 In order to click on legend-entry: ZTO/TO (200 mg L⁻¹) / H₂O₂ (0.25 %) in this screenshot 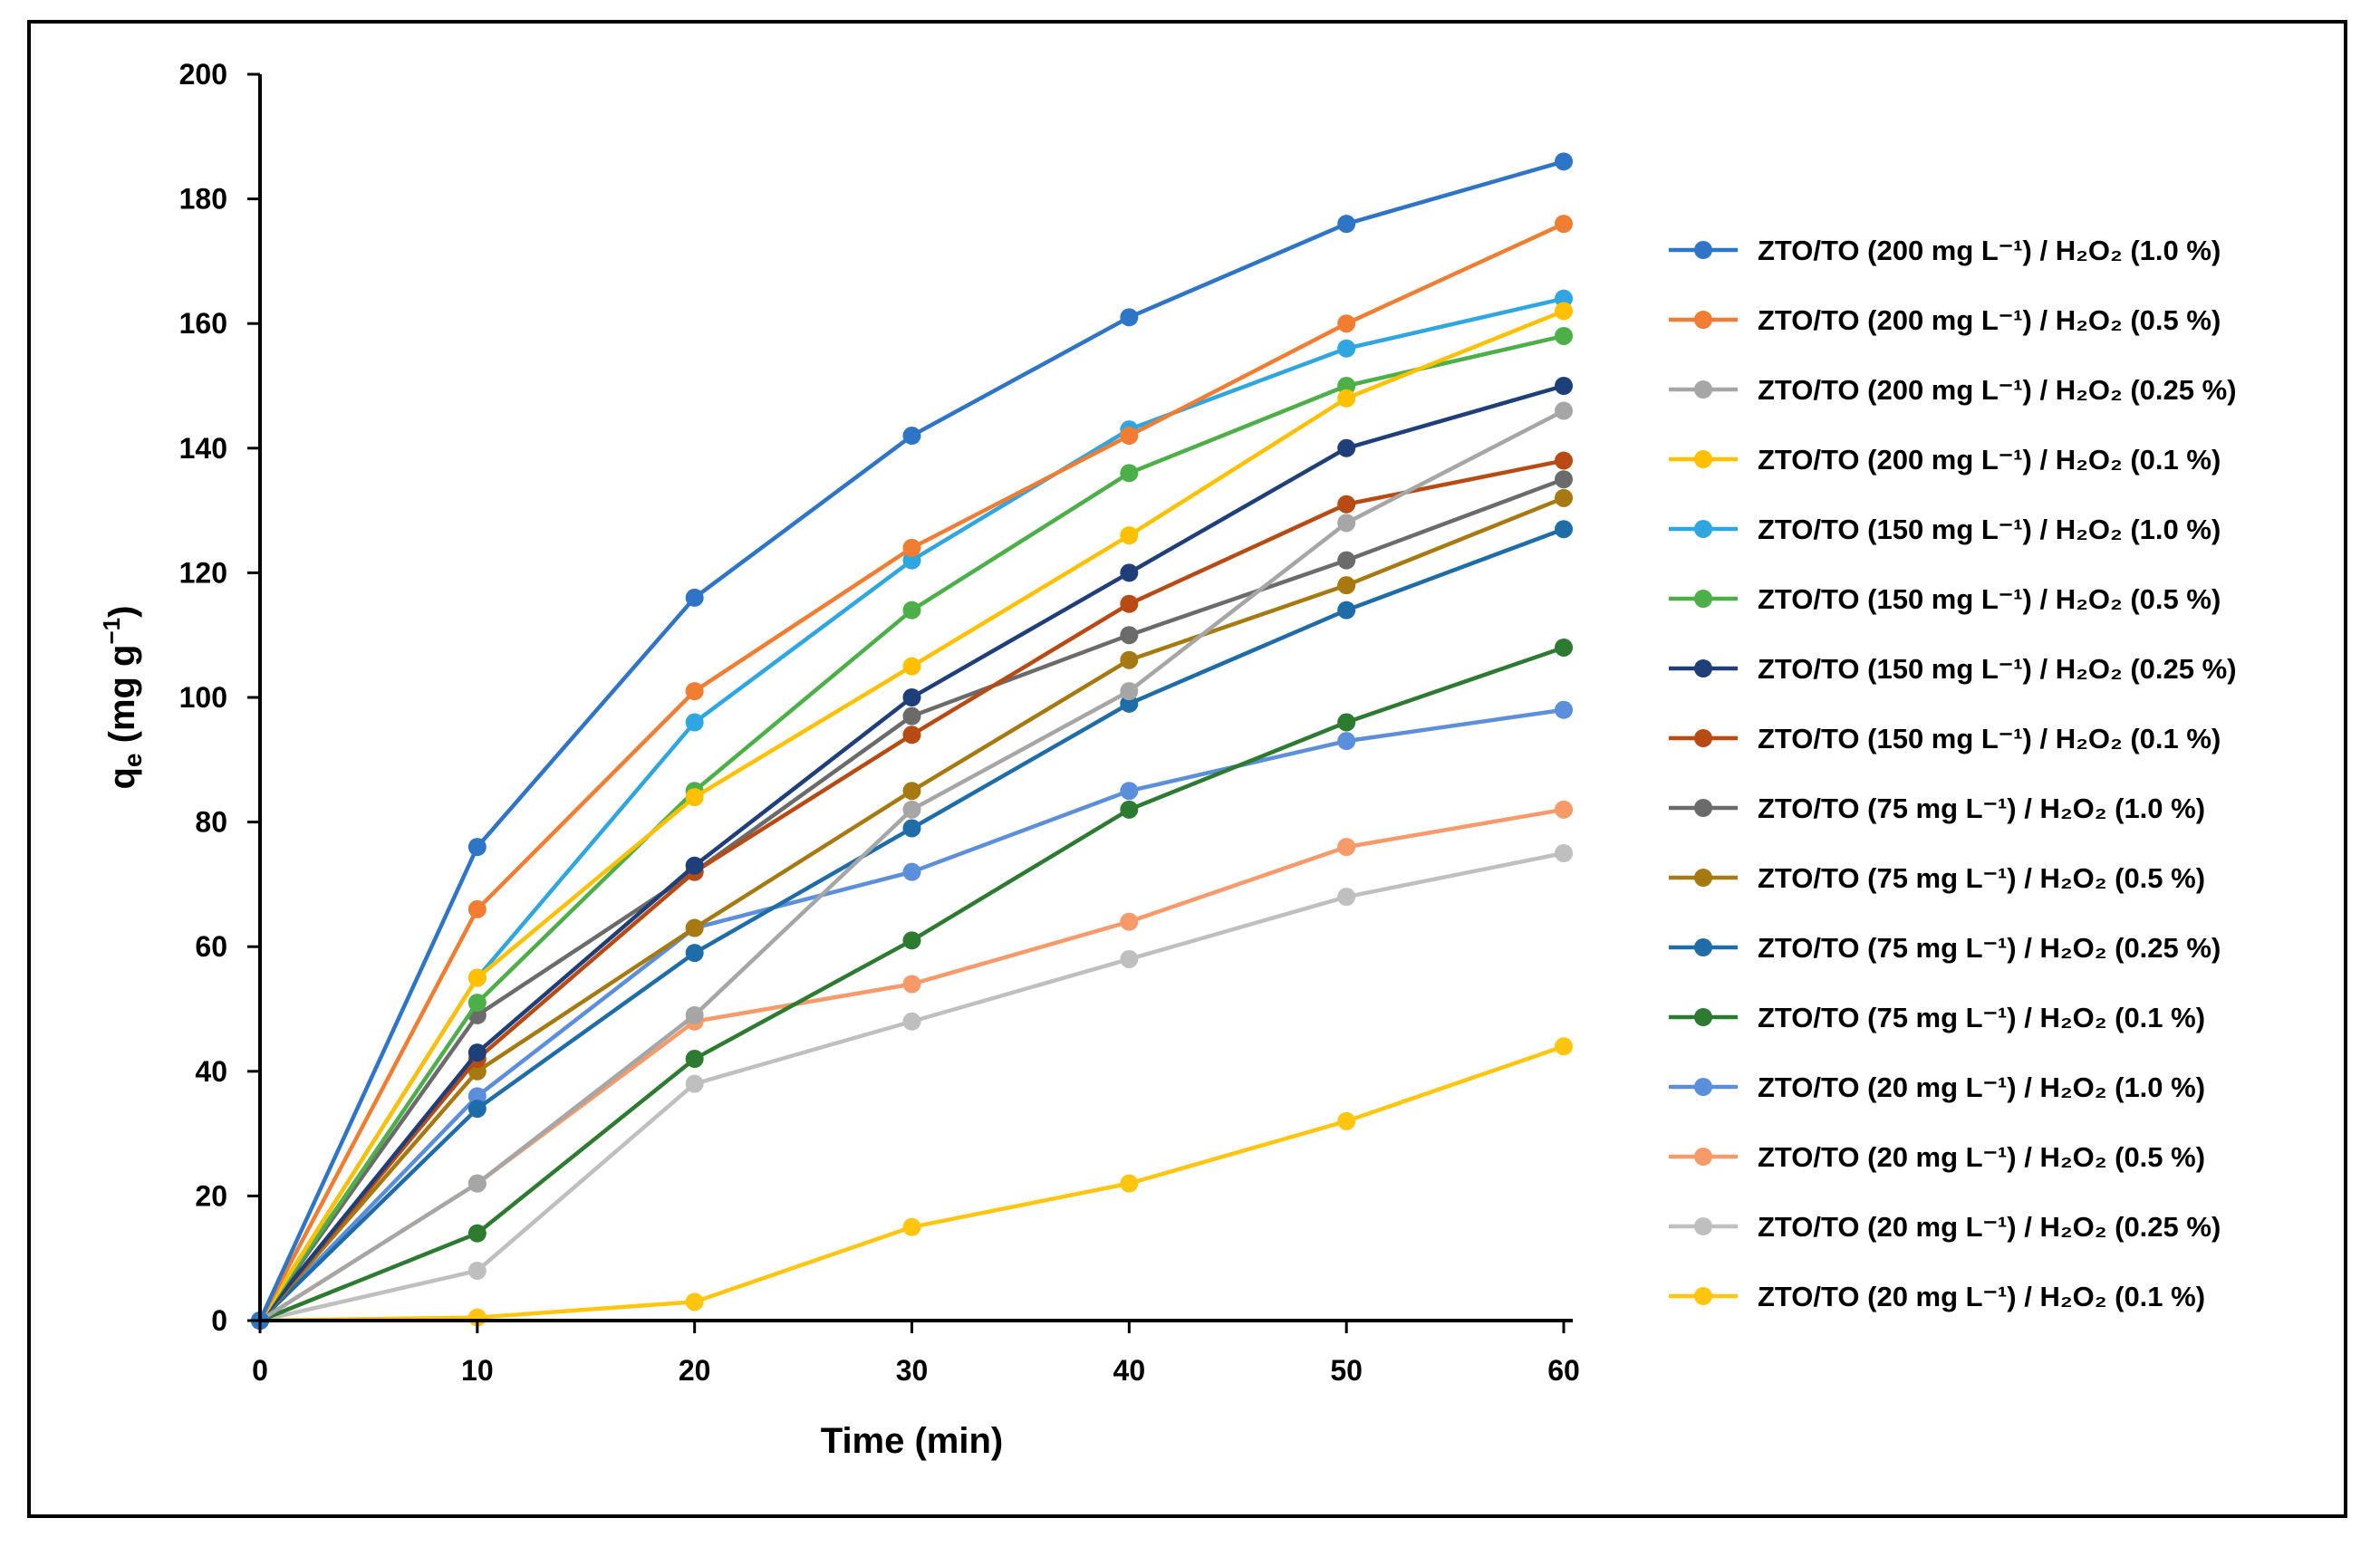, I will do `click(1953, 390)`.